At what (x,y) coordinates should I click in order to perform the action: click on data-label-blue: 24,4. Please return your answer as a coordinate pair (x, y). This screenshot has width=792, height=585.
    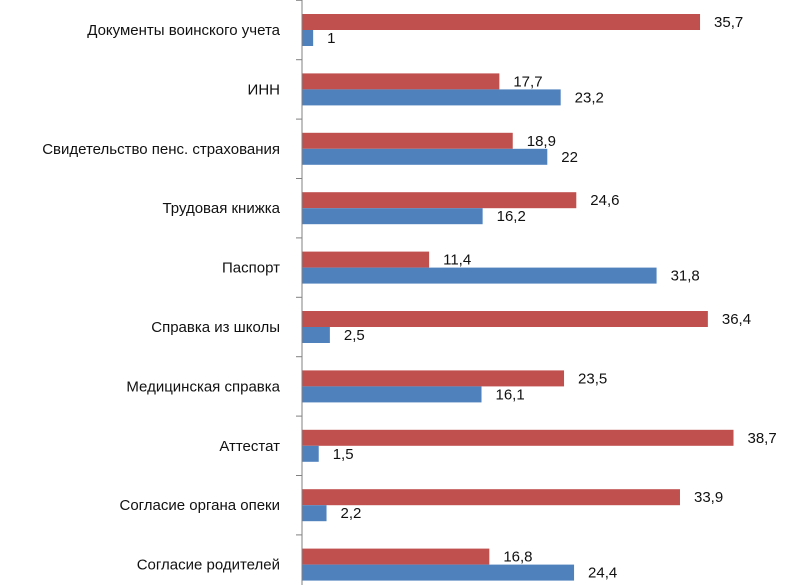
    Looking at the image, I should click on (602, 573).